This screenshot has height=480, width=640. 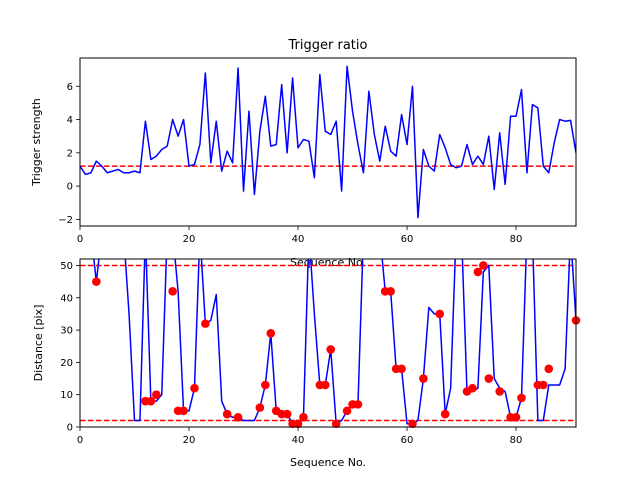 What do you see at coordinates (70, 153) in the screenshot?
I see `y-tick-label: 2` at bounding box center [70, 153].